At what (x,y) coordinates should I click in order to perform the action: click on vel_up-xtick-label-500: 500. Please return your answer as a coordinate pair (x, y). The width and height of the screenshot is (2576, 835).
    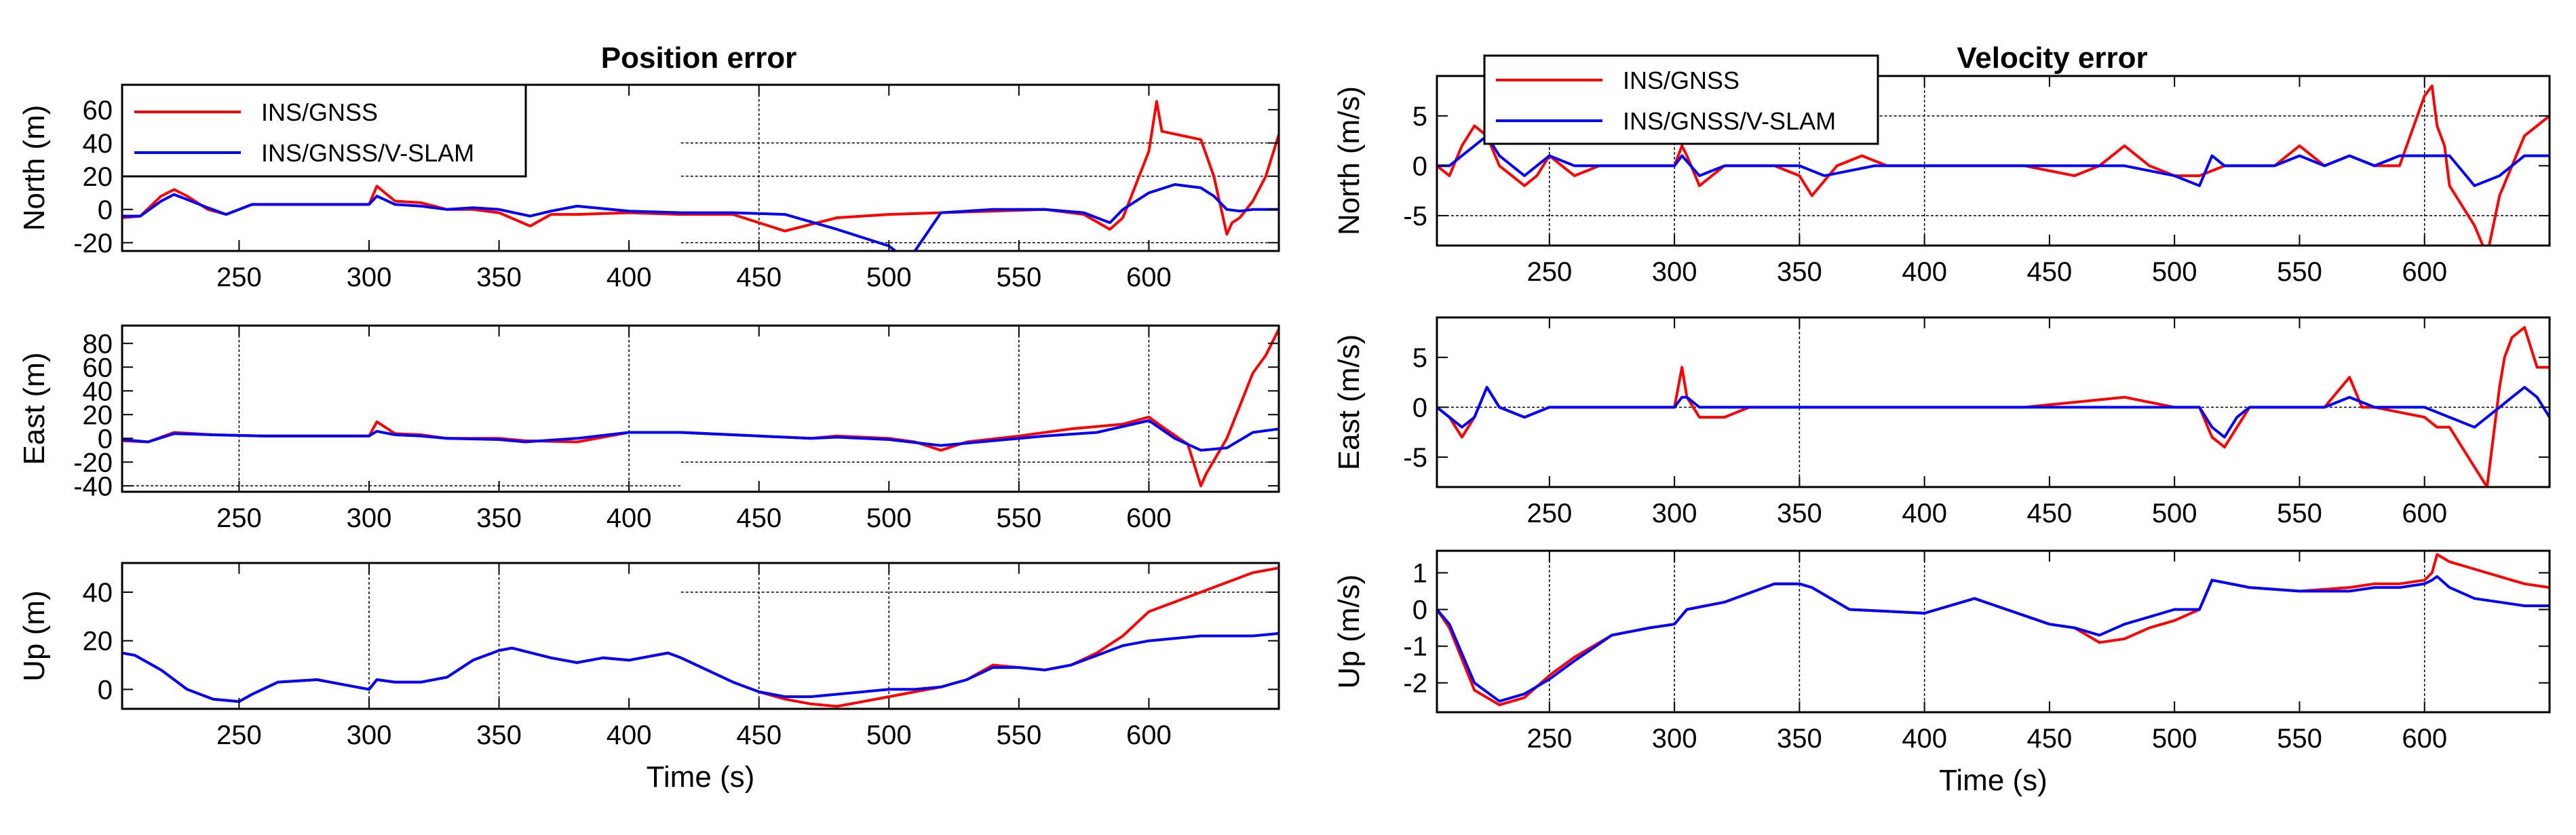
    Looking at the image, I should click on (2174, 739).